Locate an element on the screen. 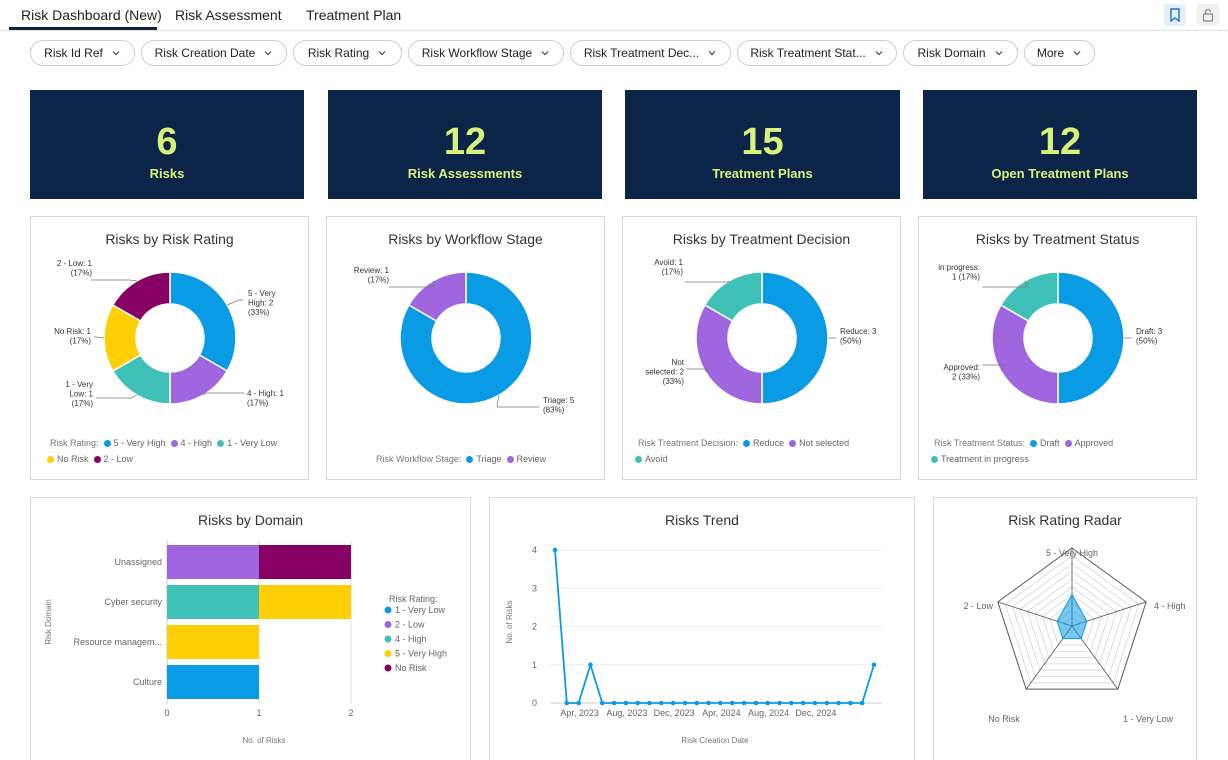 Image resolution: width=1228 pixels, height=760 pixels. x-axis-title: Risk Creation Date is located at coordinates (715, 740).